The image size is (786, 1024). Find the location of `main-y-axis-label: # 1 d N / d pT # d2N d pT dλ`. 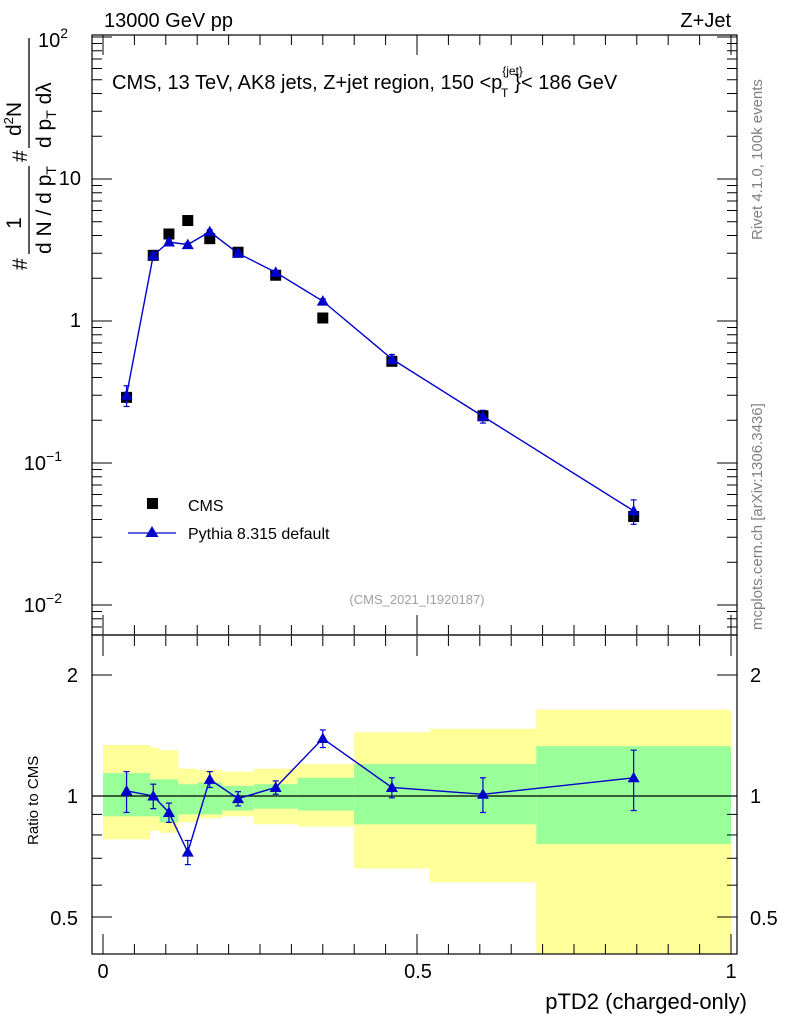

main-y-axis-label: # 1 d N / d pT # d2N d pT dλ is located at coordinates (30, 154).